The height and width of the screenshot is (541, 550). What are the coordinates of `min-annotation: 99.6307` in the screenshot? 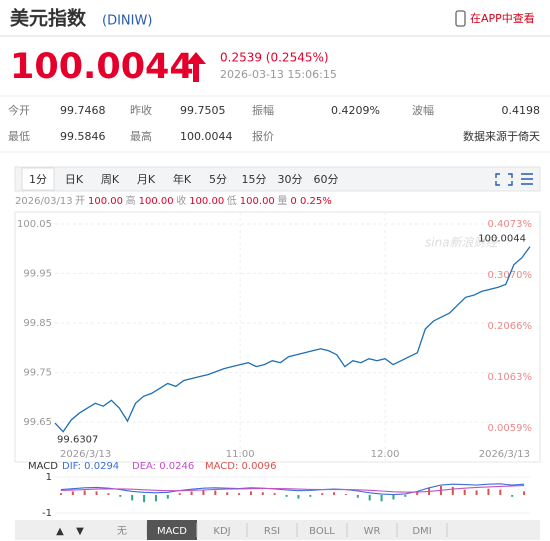 It's located at (77, 440).